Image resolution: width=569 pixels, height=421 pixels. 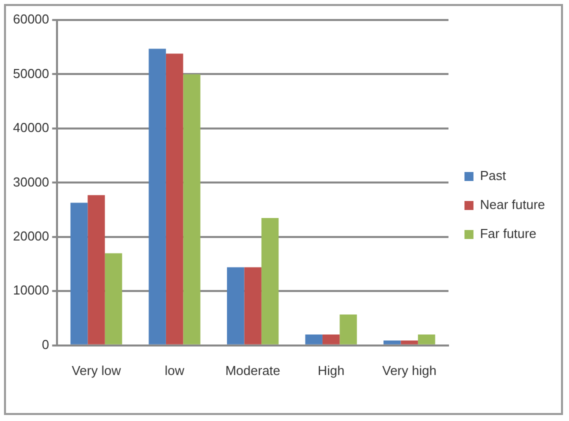 I want to click on y-tick-label: 40000, so click(x=31, y=128).